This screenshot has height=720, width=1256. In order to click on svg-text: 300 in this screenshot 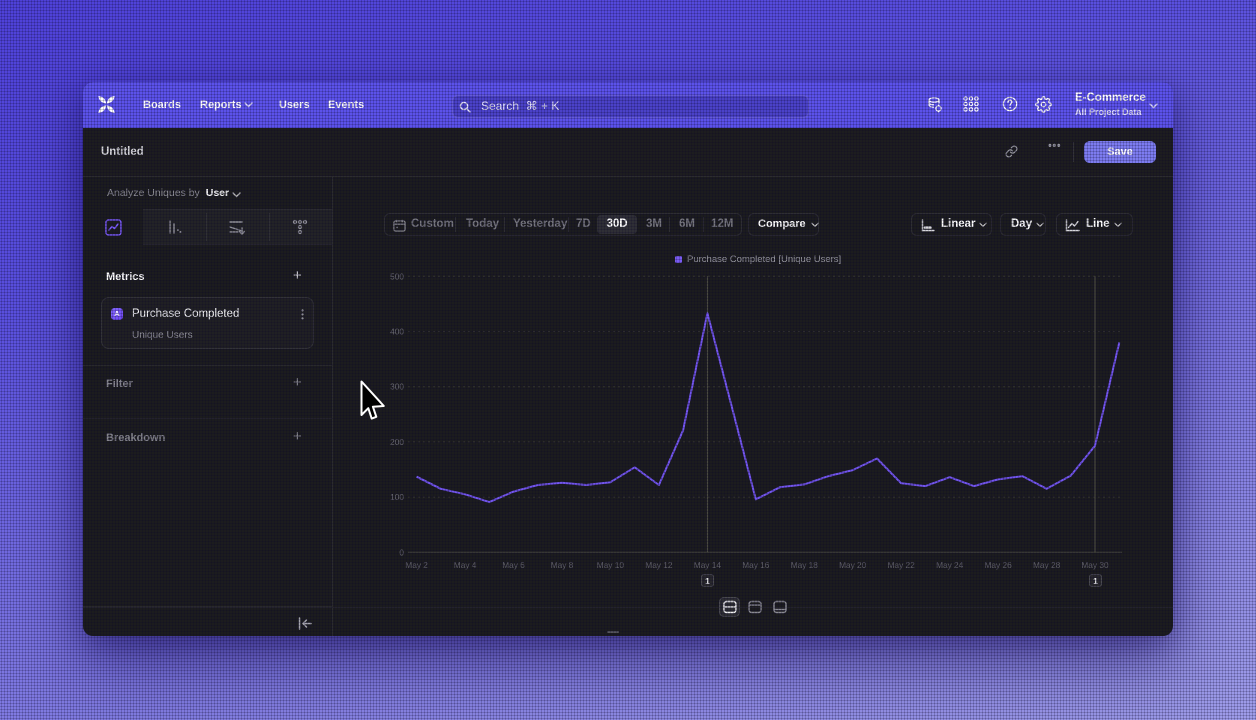, I will do `click(397, 387)`.